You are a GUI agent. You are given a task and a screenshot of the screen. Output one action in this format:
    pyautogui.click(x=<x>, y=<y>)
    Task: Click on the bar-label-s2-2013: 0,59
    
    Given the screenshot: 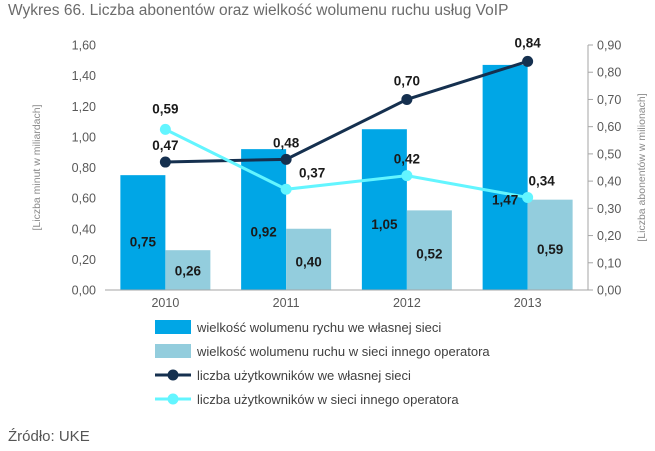 What is the action you would take?
    pyautogui.click(x=550, y=249)
    